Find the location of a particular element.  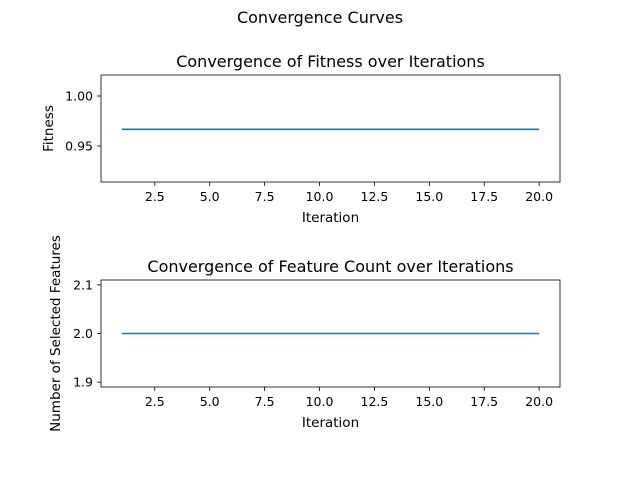

feature-count-xtick-label: 5.0 is located at coordinates (210, 401).